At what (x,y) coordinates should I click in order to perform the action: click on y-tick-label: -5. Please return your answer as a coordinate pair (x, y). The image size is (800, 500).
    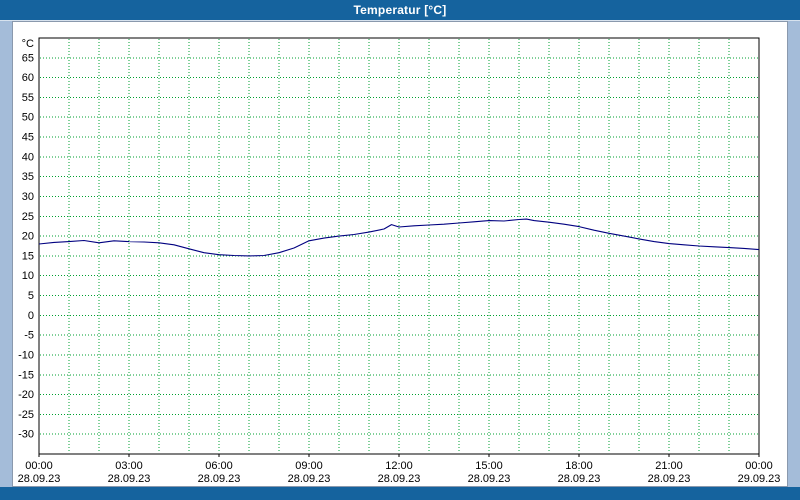
    Looking at the image, I should click on (29, 336).